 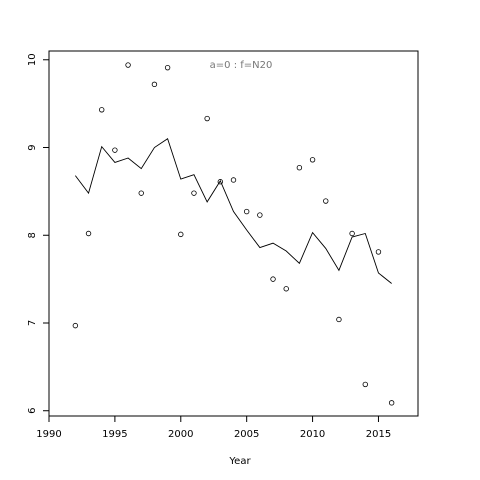 I want to click on x-axis-label: Year, so click(x=239, y=461).